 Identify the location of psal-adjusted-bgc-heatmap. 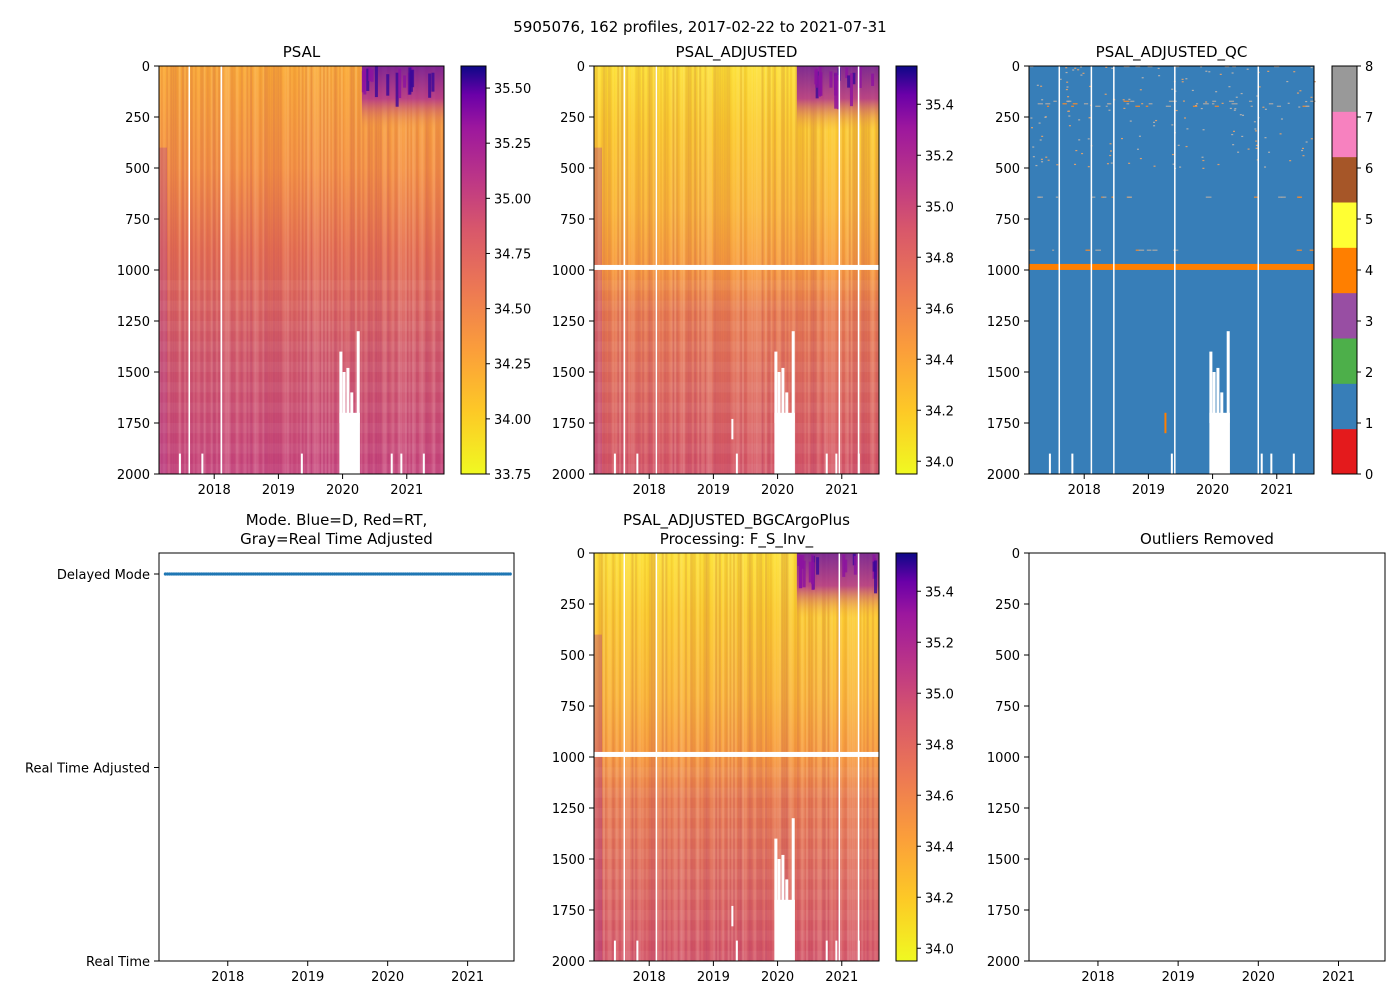
(737, 757).